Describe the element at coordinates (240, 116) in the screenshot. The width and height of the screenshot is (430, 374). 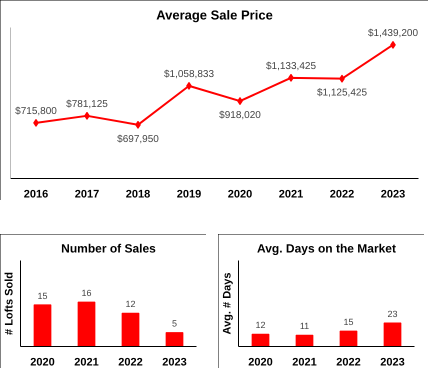
I see `data-label: $918,020` at that location.